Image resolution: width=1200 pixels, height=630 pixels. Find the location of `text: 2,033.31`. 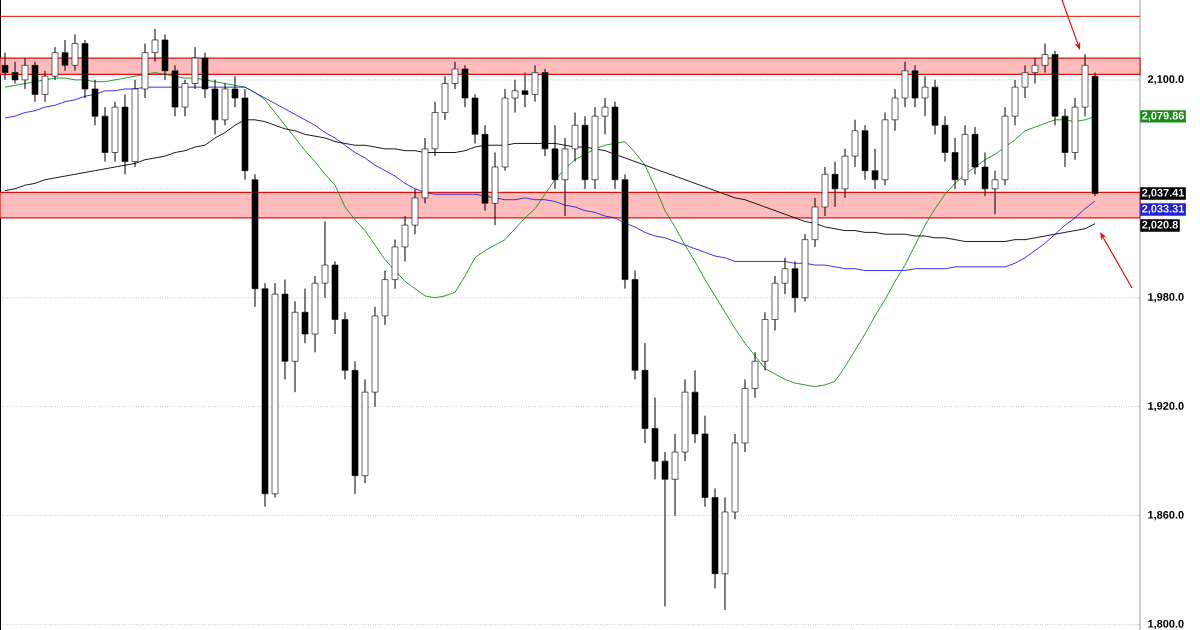

text: 2,033.31 is located at coordinates (1163, 209).